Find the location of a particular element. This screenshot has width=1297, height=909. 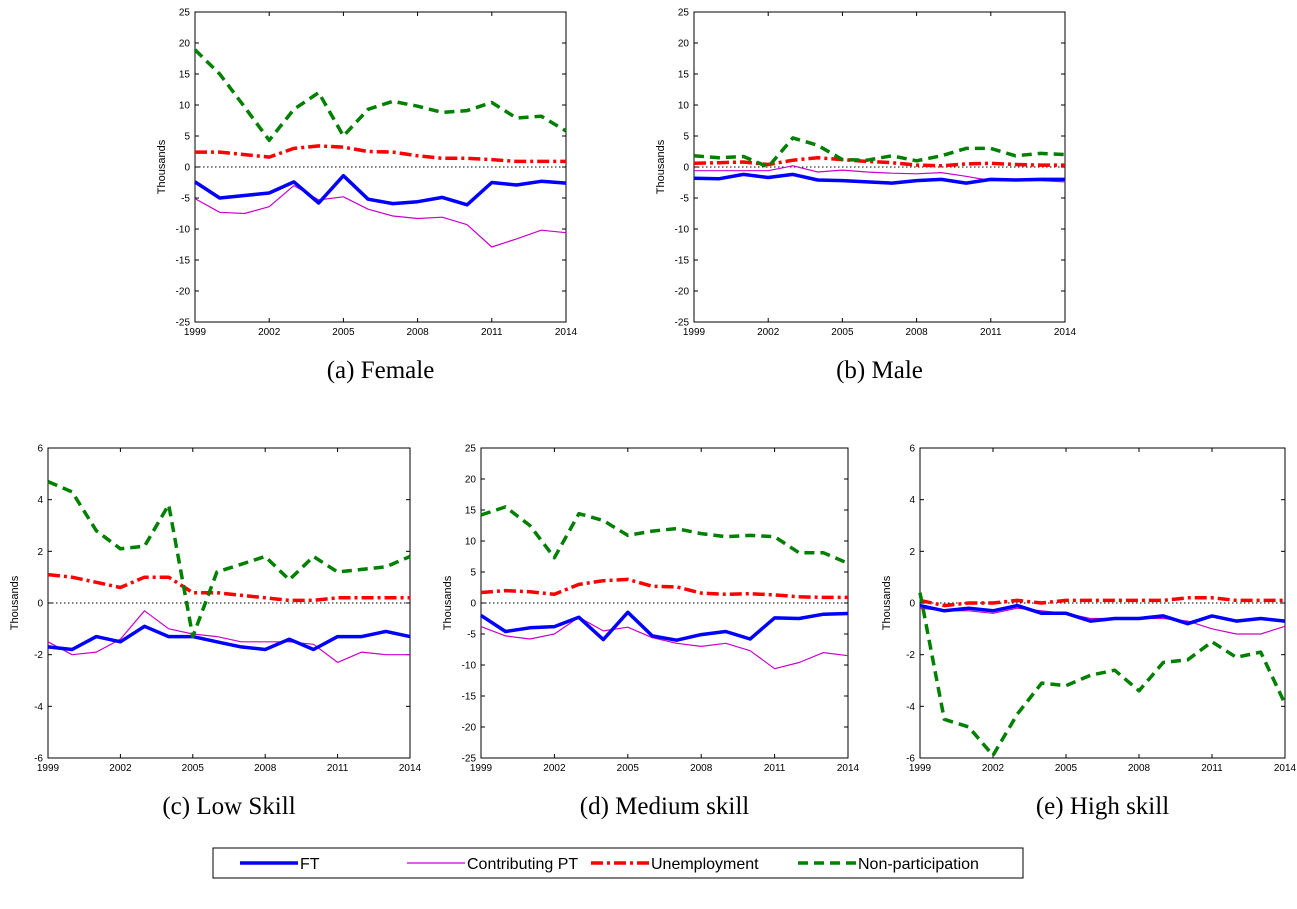

legend-label-ft: FT is located at coordinates (310, 864).